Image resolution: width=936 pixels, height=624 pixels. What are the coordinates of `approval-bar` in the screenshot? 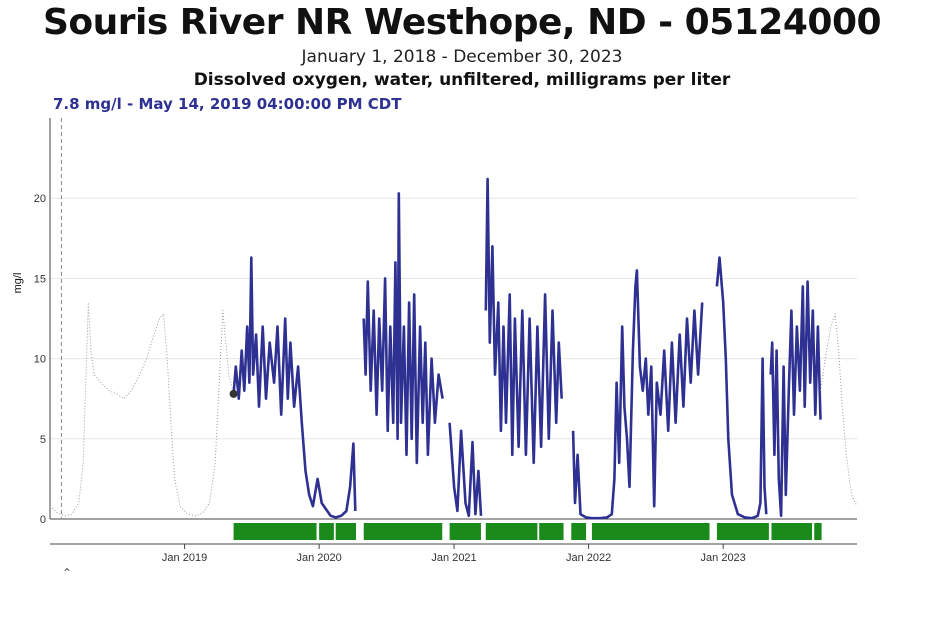 It's located at (527, 531).